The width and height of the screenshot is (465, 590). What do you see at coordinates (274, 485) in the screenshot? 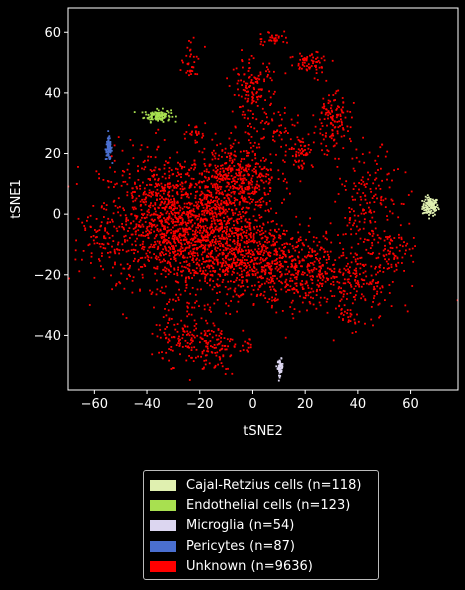
I see `legend-label: Cajal-Retzius cells (n=118)` at bounding box center [274, 485].